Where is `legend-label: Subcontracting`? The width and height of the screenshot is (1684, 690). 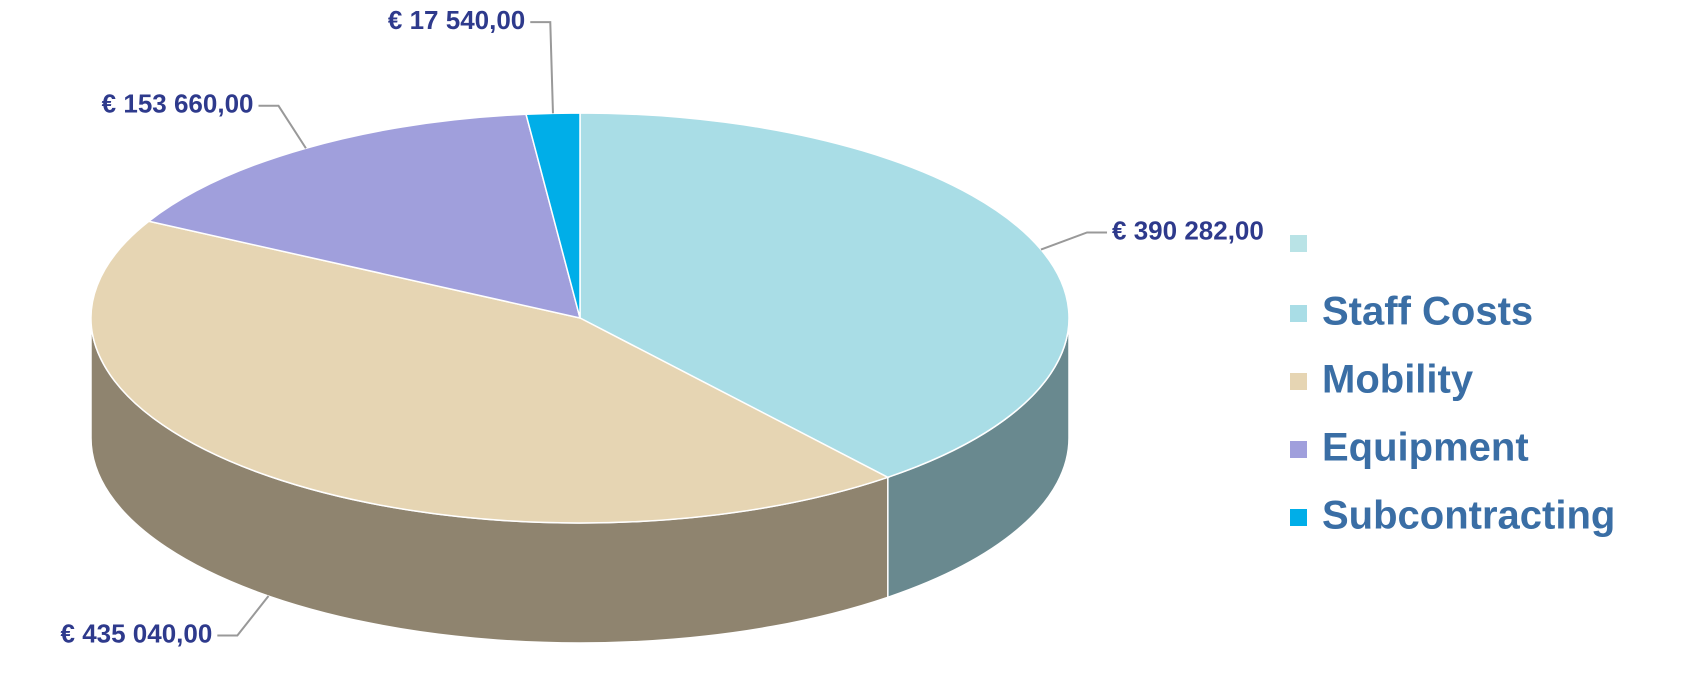 legend-label: Subcontracting is located at coordinates (1468, 516).